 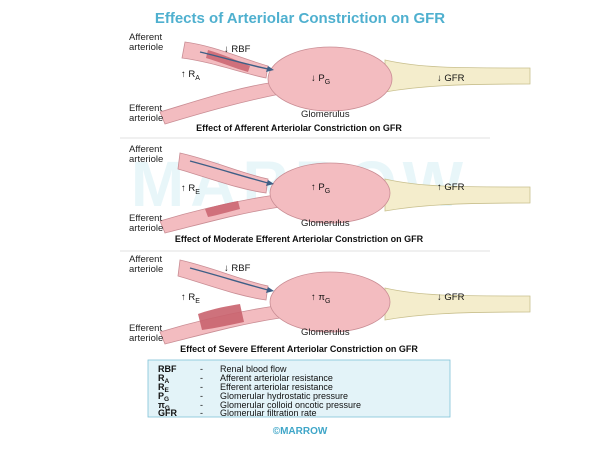 What do you see at coordinates (320, 298) in the screenshot?
I see `pressure-indicator: ↑ πG` at bounding box center [320, 298].